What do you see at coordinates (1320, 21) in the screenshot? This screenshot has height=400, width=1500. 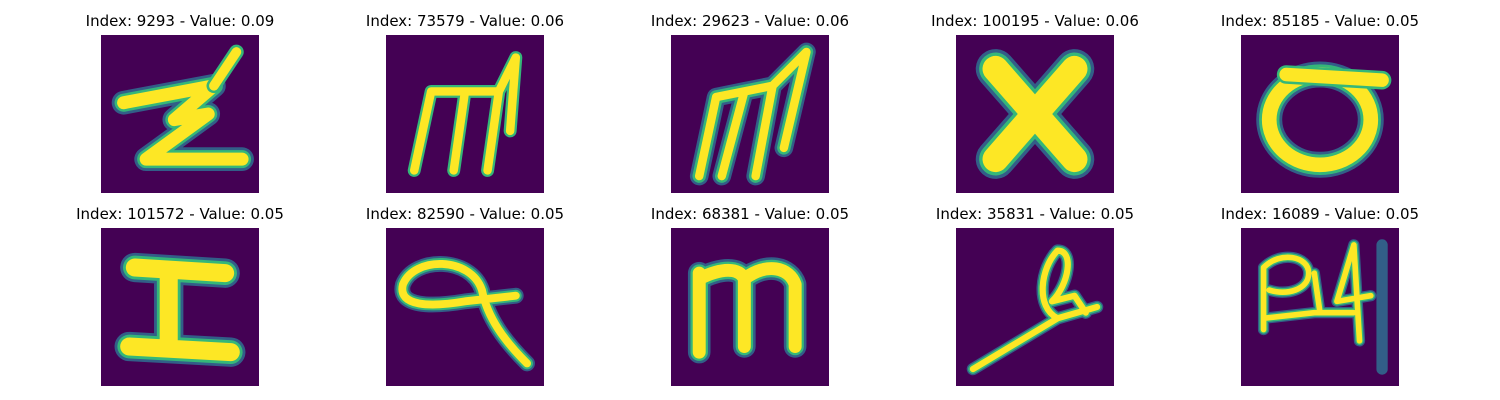 I see `panel-title: Index: 85185 - Value: 0.05` at bounding box center [1320, 21].